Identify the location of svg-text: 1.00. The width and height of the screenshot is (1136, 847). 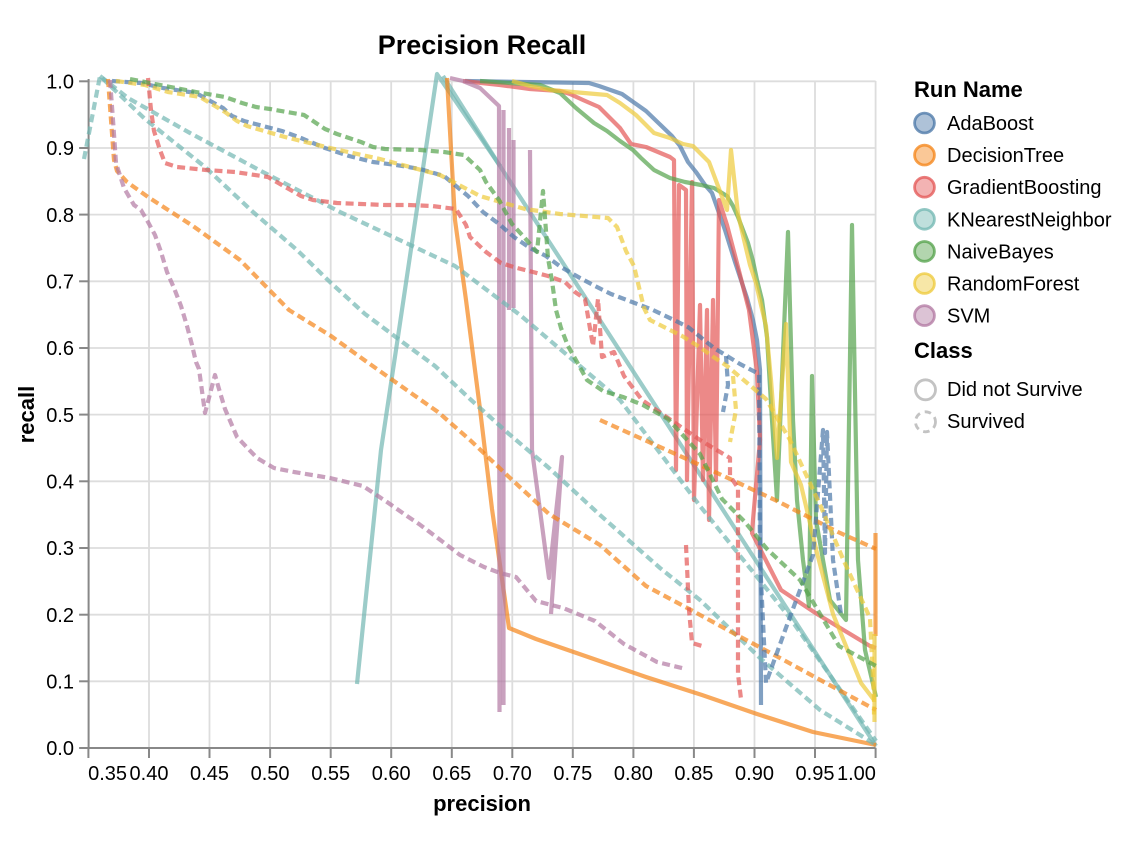
(856, 774).